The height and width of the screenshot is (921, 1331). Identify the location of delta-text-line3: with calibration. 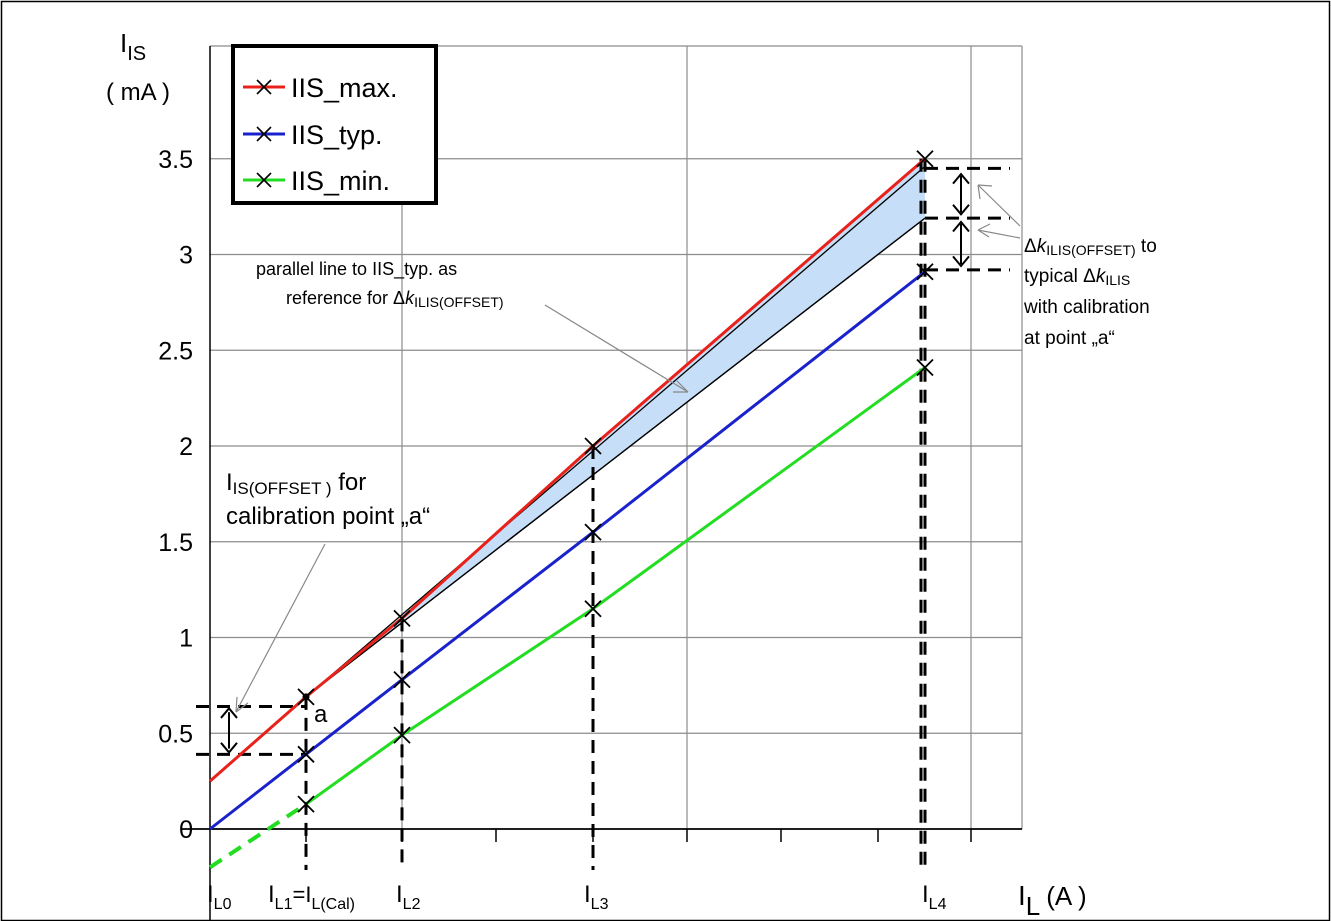
(1086, 307).